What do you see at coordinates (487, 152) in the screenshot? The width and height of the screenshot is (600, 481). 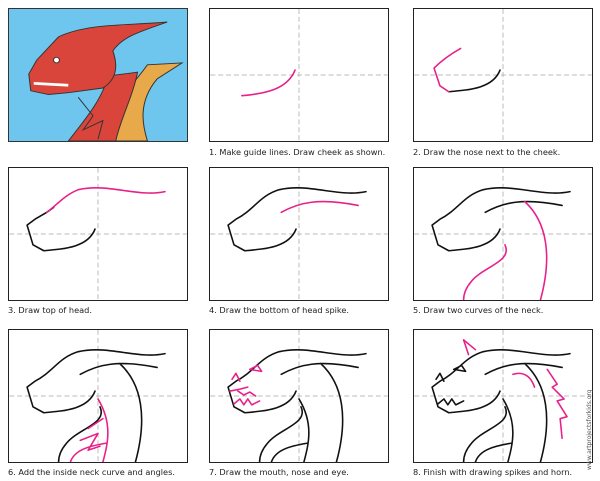 I see `step-caption: 2. Draw the nose next to the cheek.` at bounding box center [487, 152].